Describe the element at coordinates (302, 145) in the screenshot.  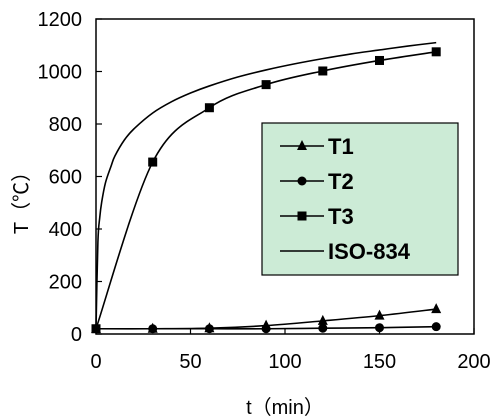
I see `legend-marker-t1` at that location.